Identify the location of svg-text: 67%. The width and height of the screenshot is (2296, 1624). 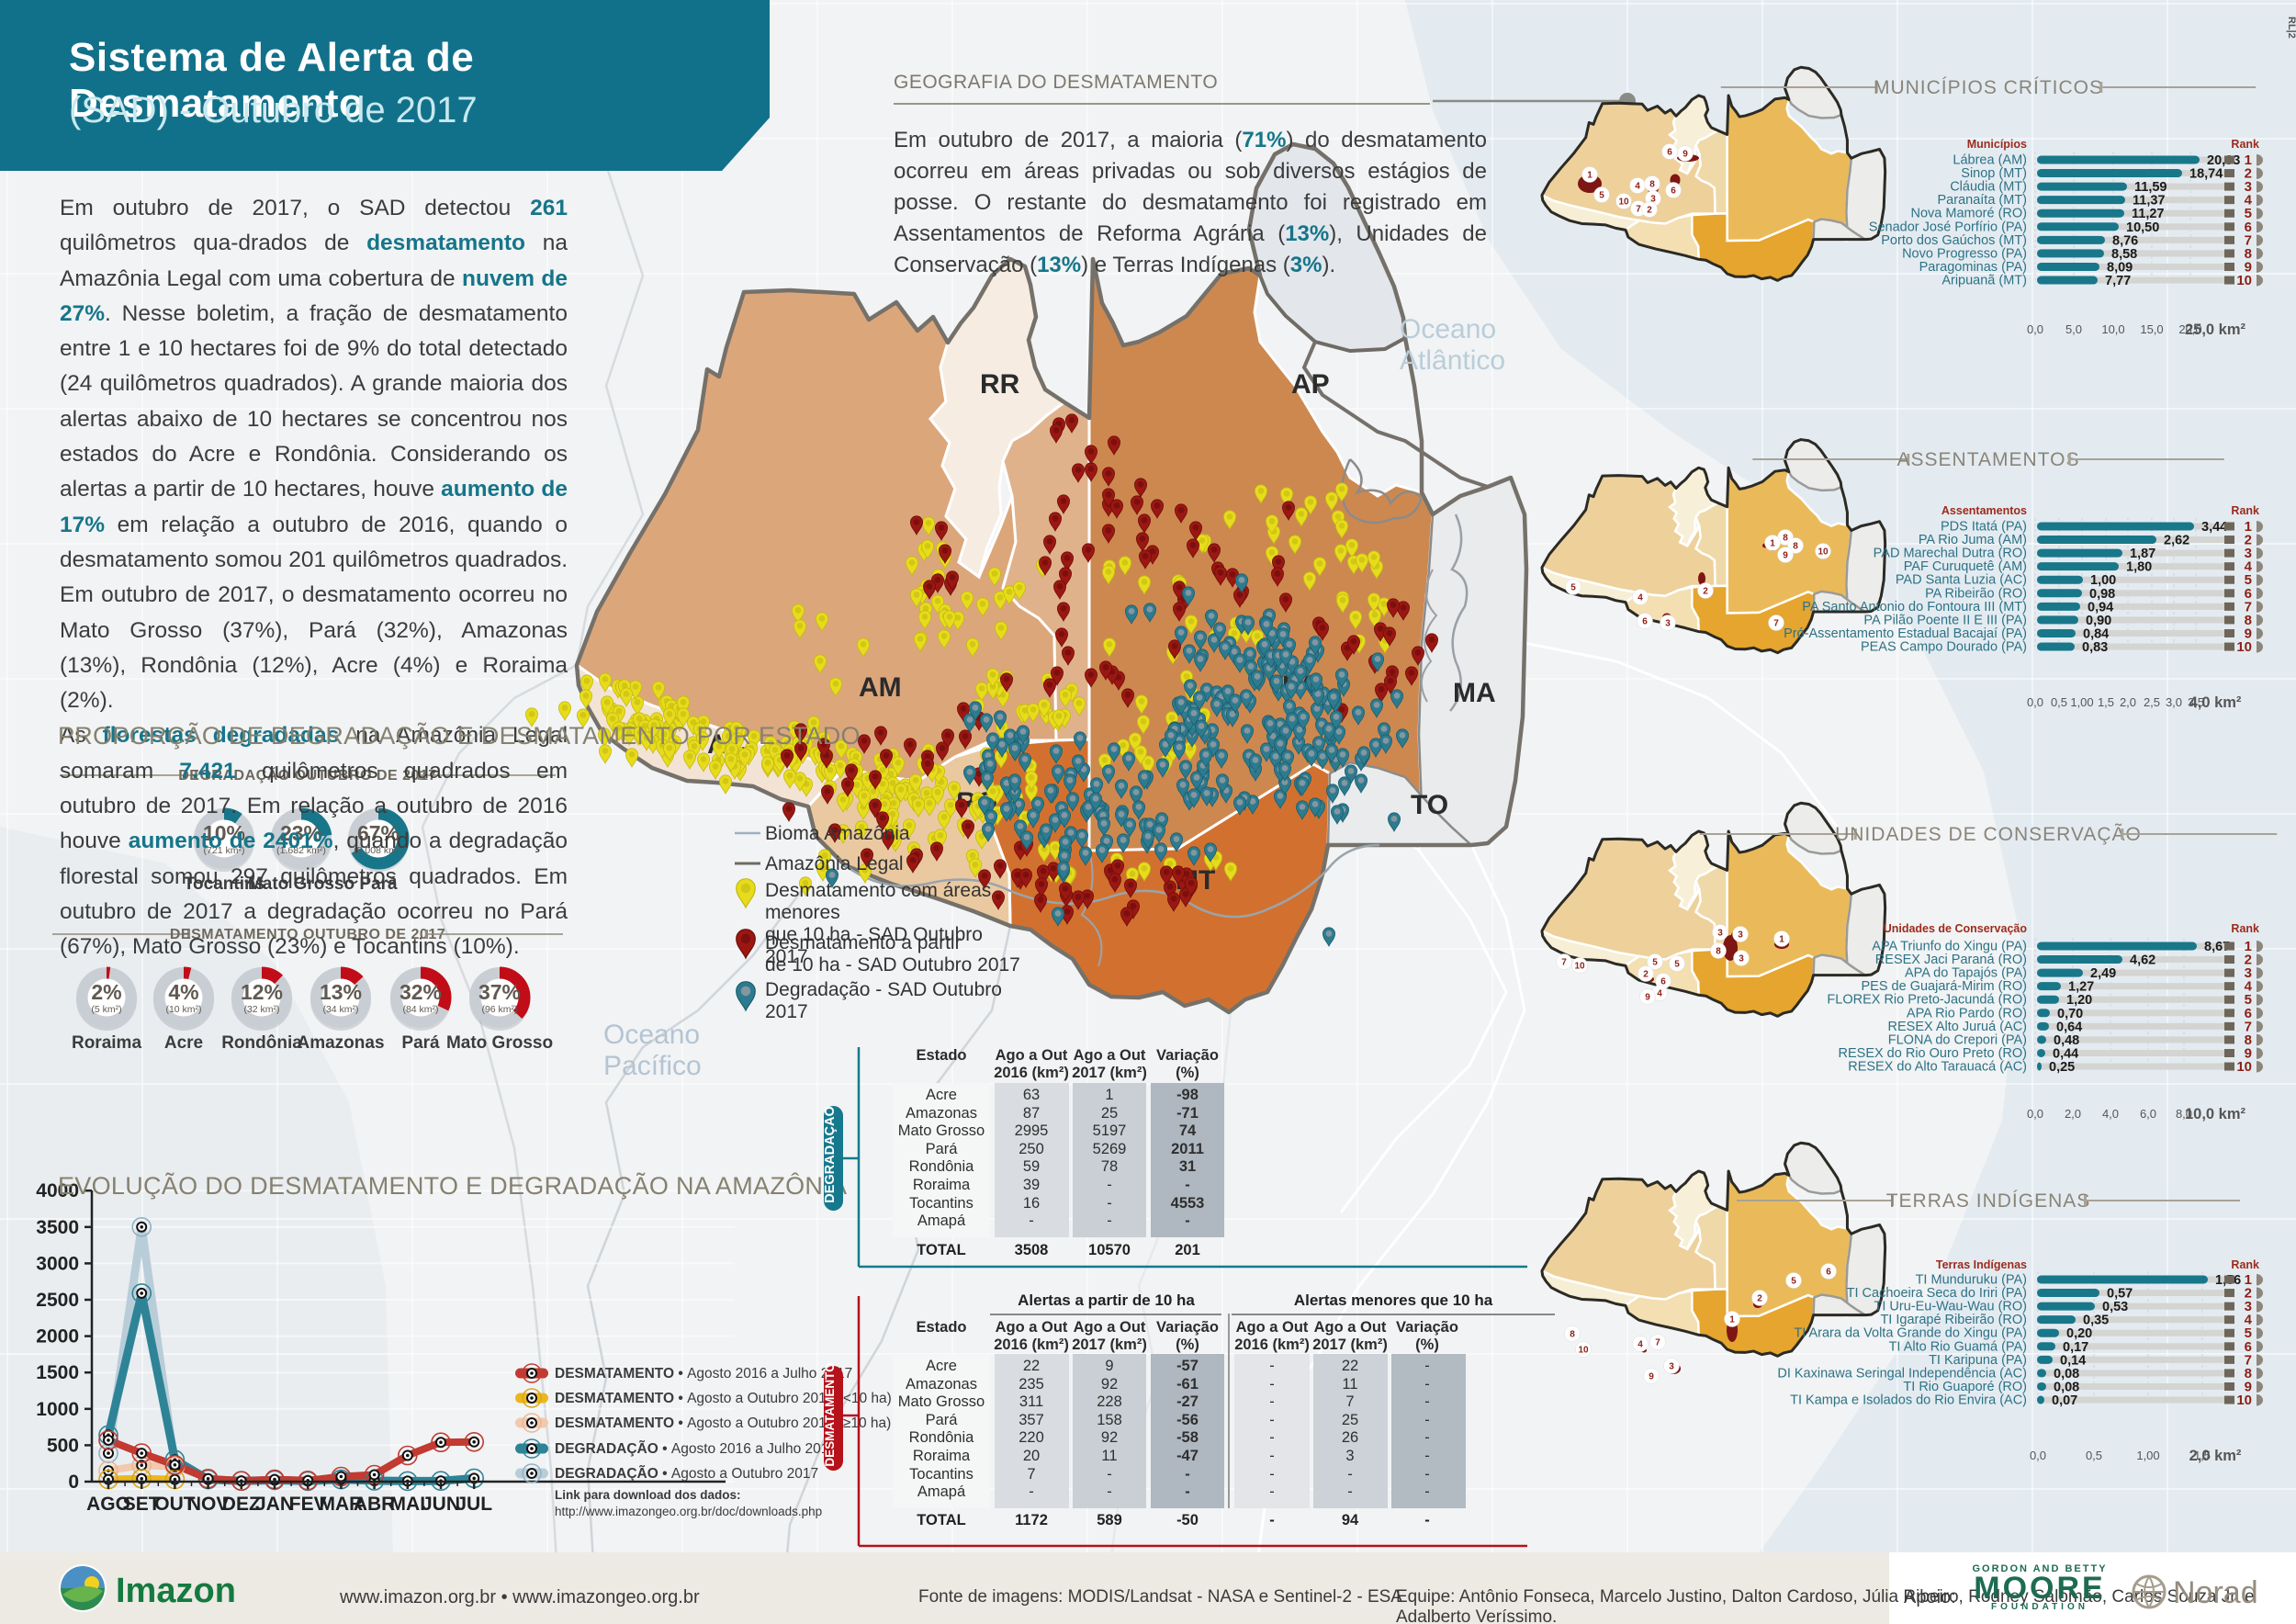
(378, 833).